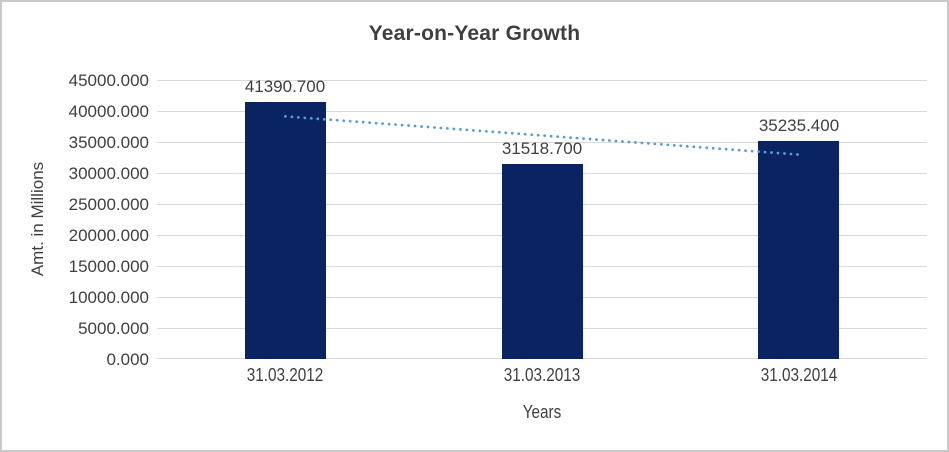  I want to click on bar-value-label: 35235.400, so click(799, 125).